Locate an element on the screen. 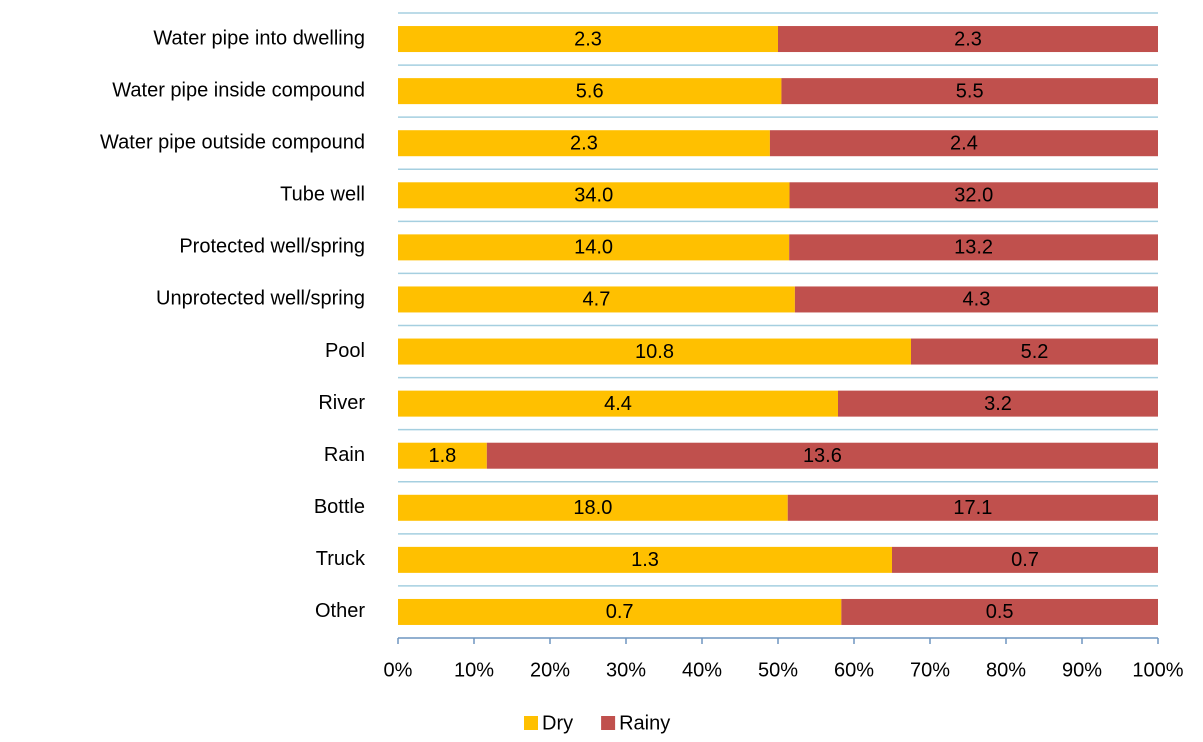 The width and height of the screenshot is (1203, 742). y-tick-label: Water pipe into dwelling is located at coordinates (259, 38).